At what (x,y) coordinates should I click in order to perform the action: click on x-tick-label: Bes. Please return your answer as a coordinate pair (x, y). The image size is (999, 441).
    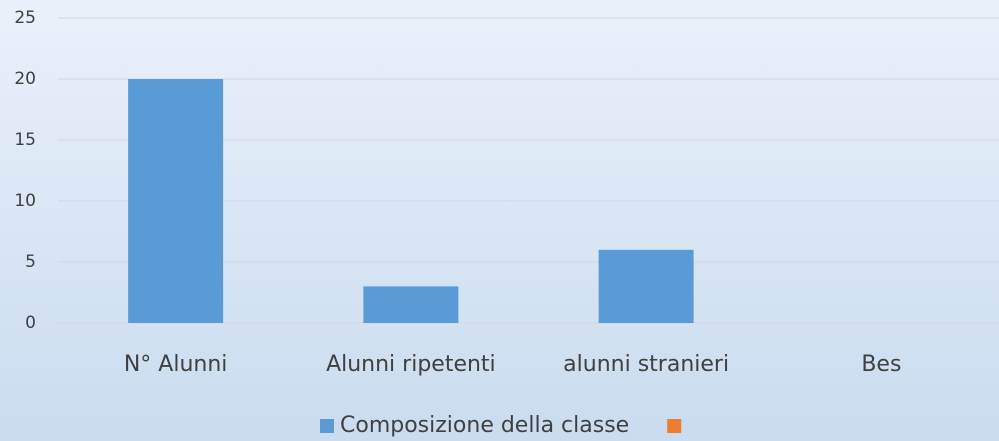
    Looking at the image, I should click on (881, 364).